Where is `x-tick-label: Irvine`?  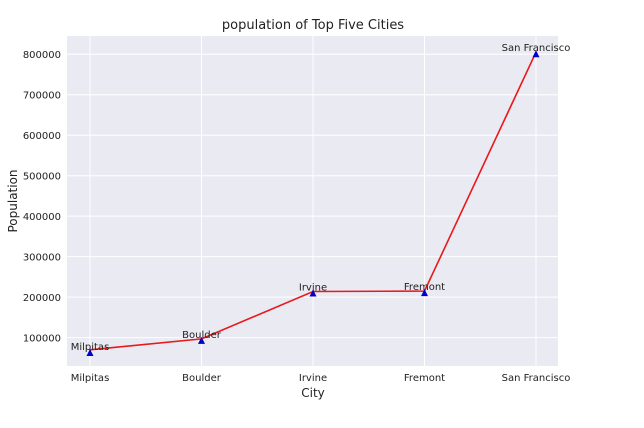 x-tick-label: Irvine is located at coordinates (313, 378).